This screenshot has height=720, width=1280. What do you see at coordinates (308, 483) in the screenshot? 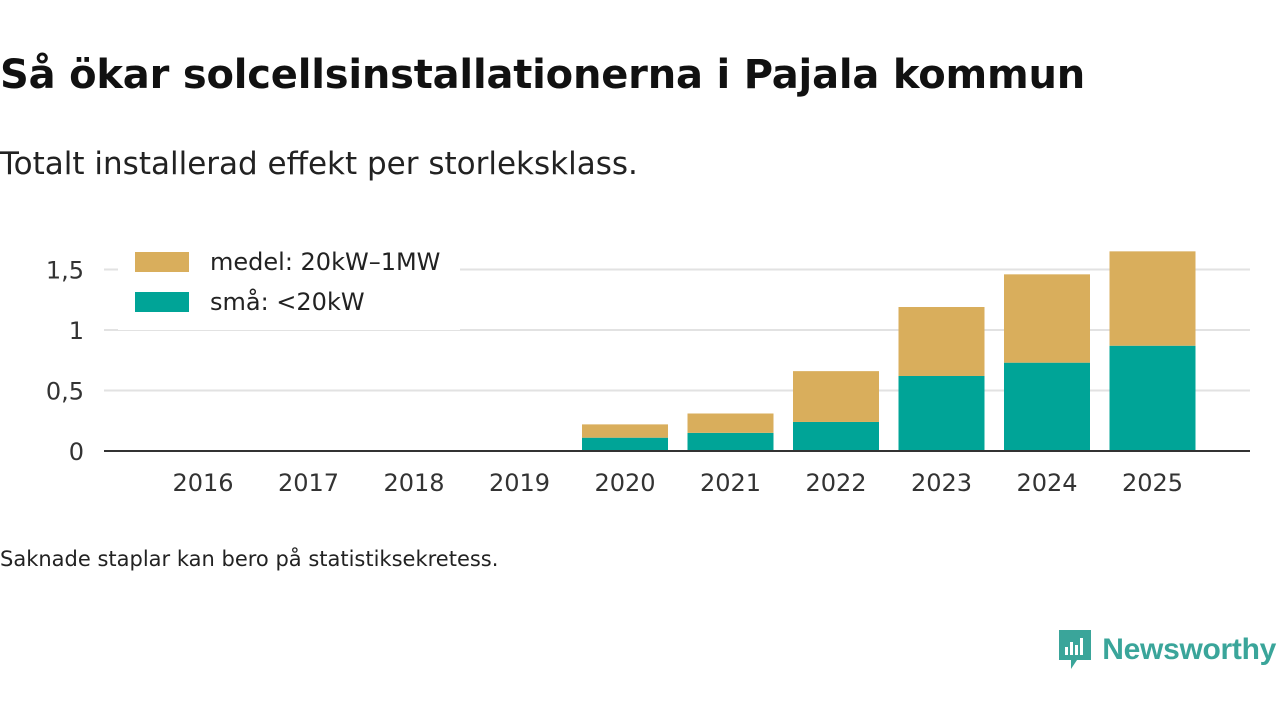
I see `x-tick-label: 2017` at bounding box center [308, 483].